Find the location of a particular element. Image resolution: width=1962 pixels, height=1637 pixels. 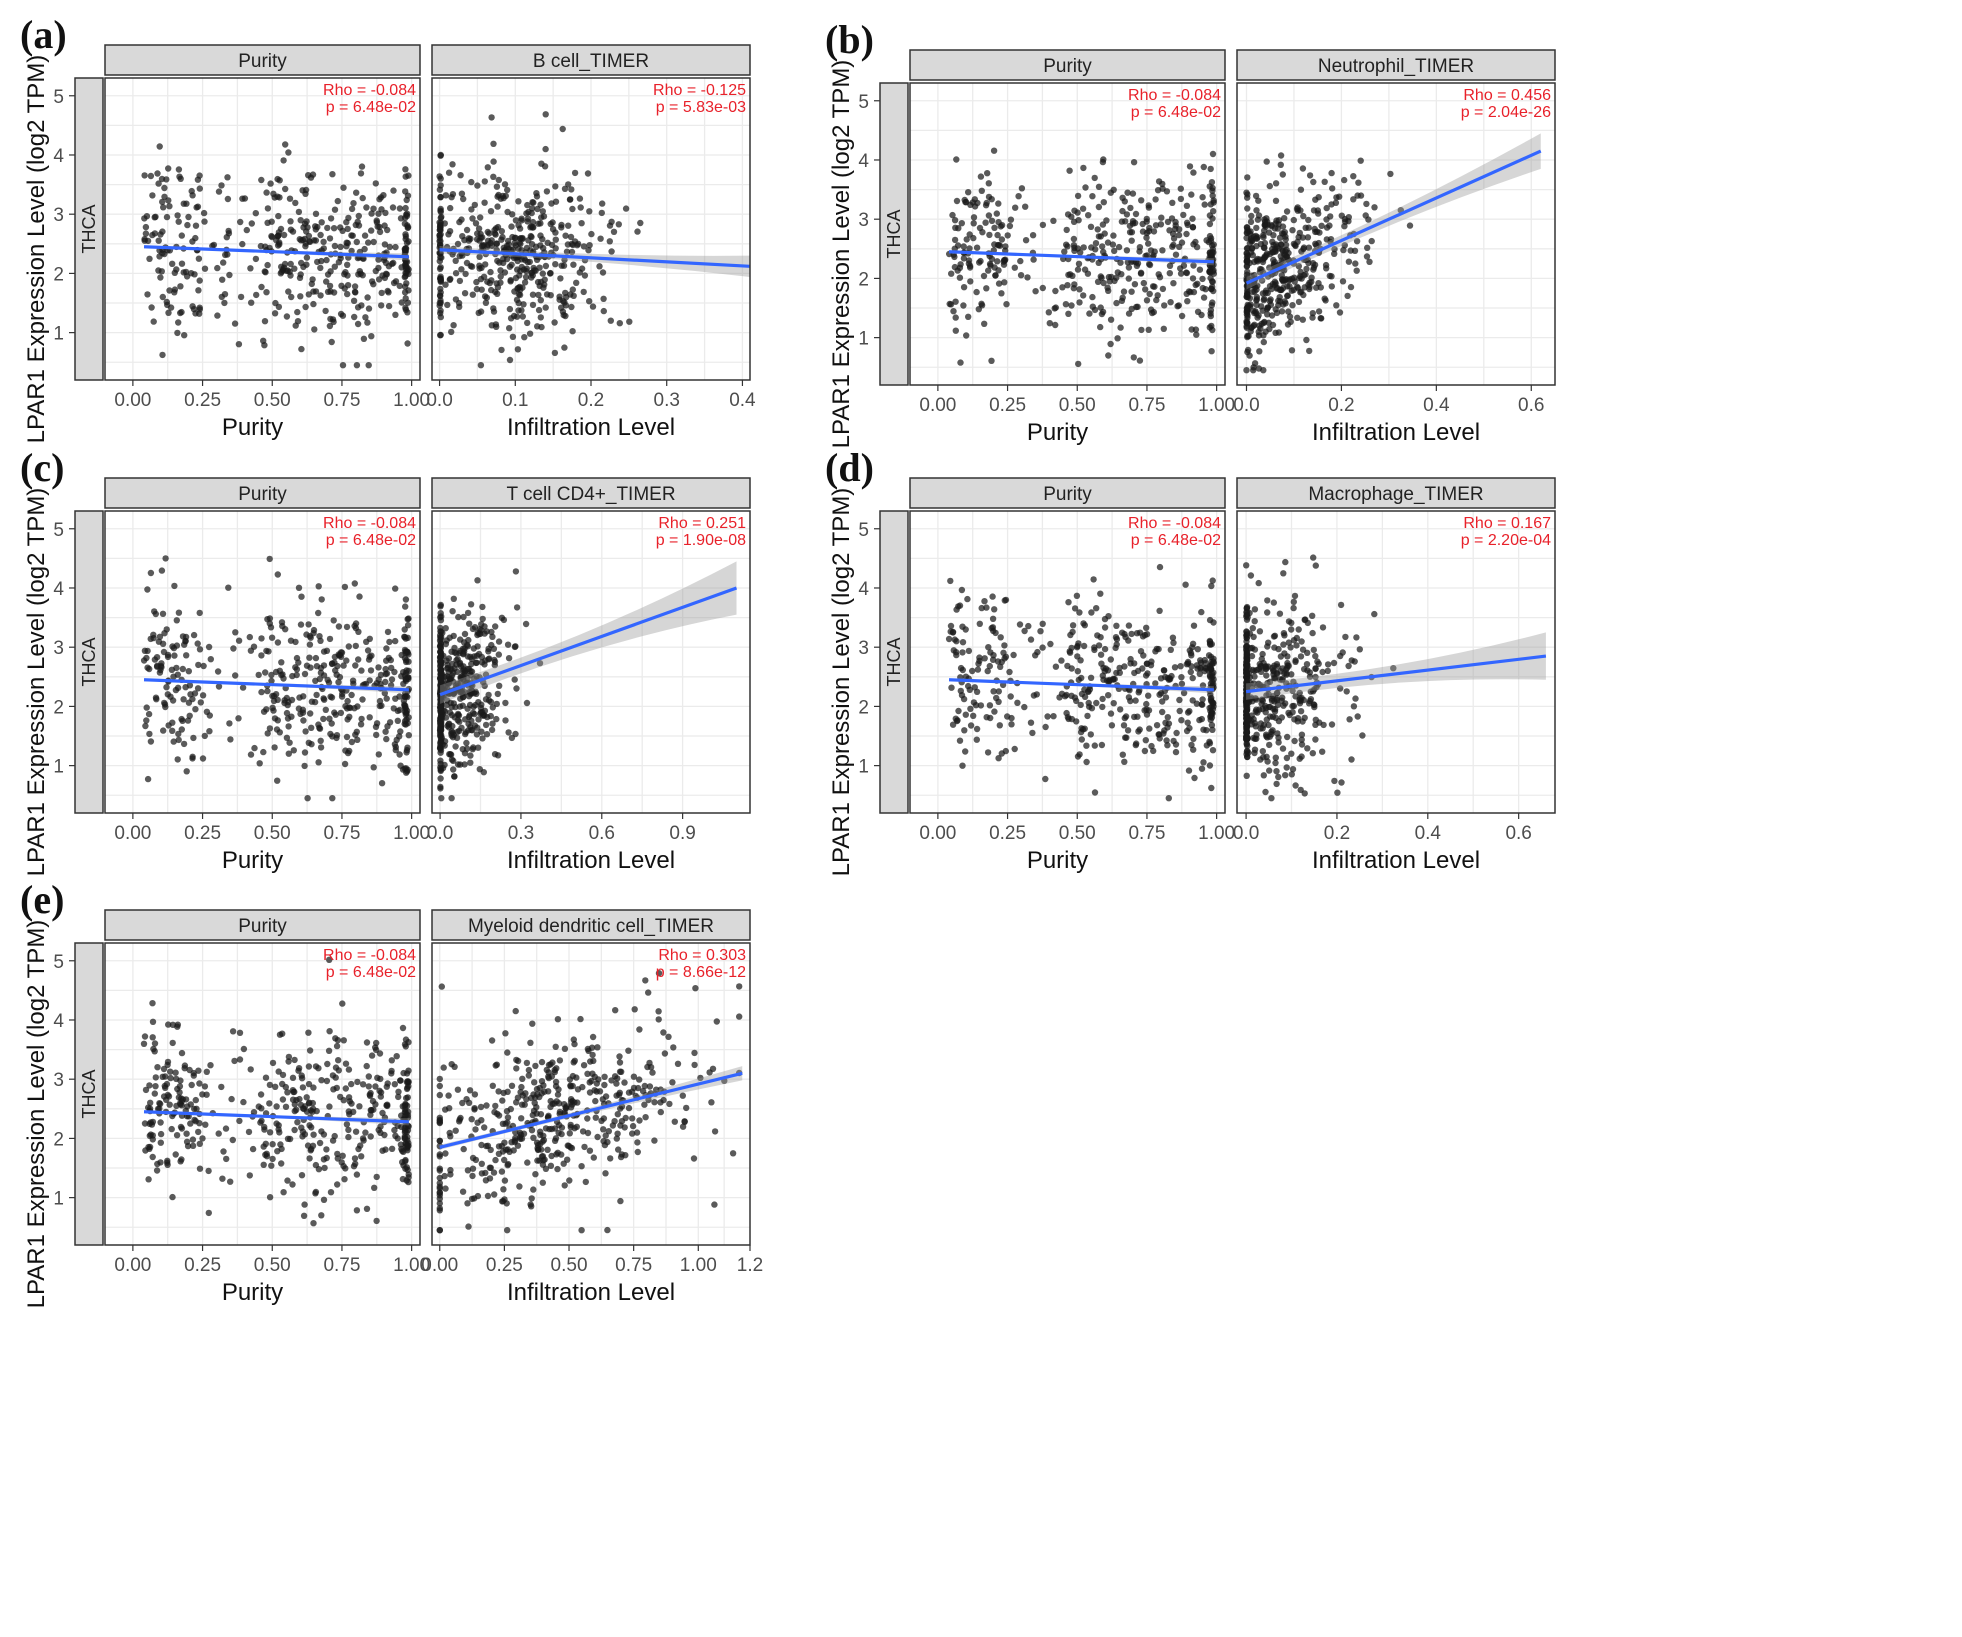

facet-title: Purity is located at coordinates (262, 926).